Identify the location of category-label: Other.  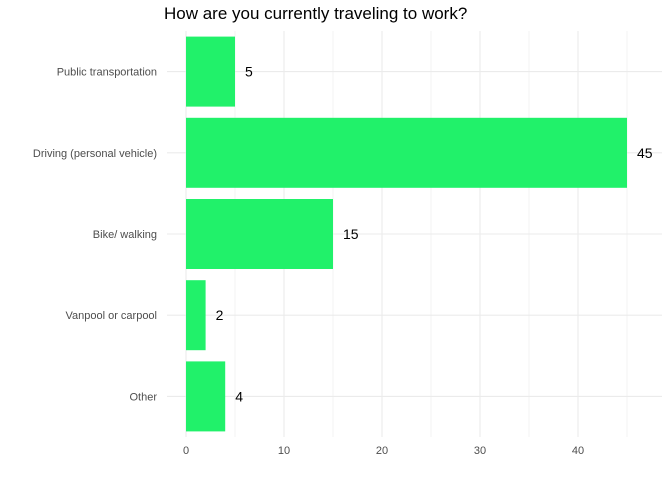
(143, 397).